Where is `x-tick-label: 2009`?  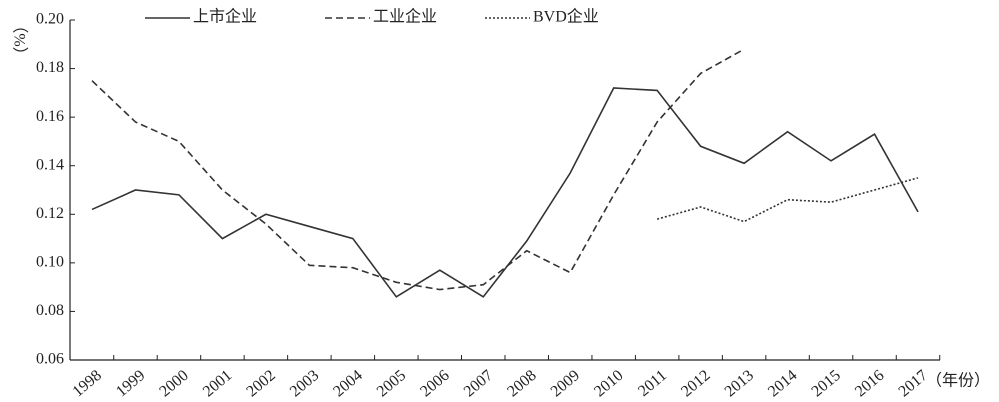
x-tick-label: 2009 is located at coordinates (565, 384).